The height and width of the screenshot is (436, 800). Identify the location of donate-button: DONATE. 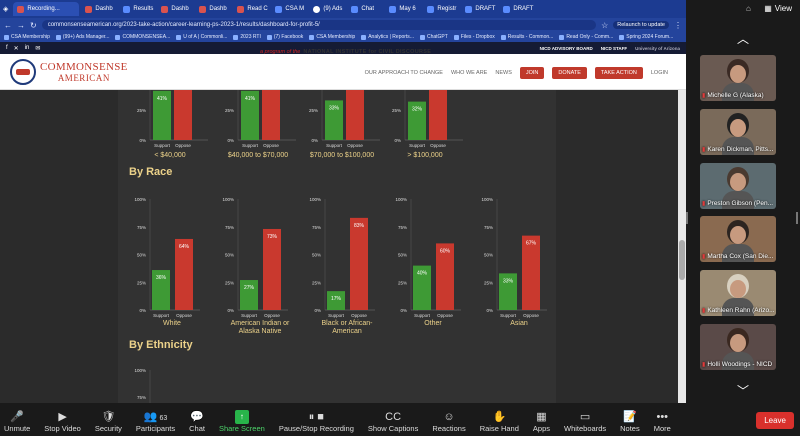
(569, 73).